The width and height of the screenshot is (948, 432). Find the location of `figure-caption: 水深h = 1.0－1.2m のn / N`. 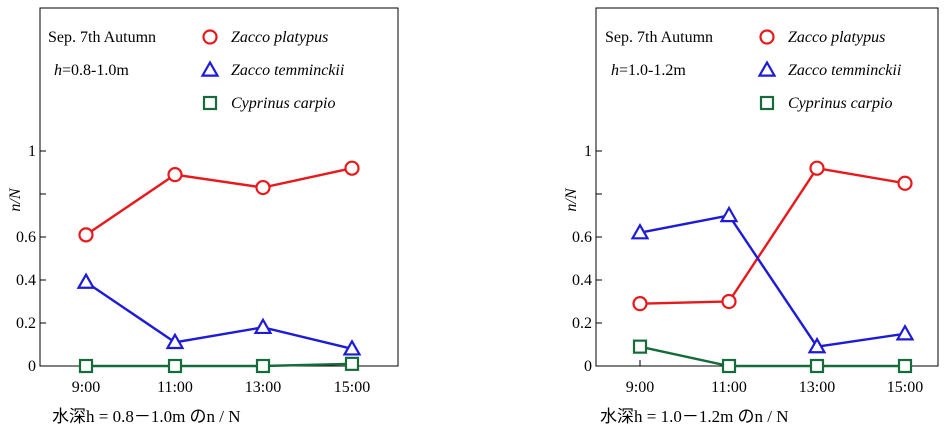

figure-caption: 水深h = 1.0－1.2m のn / N is located at coordinates (694, 416).